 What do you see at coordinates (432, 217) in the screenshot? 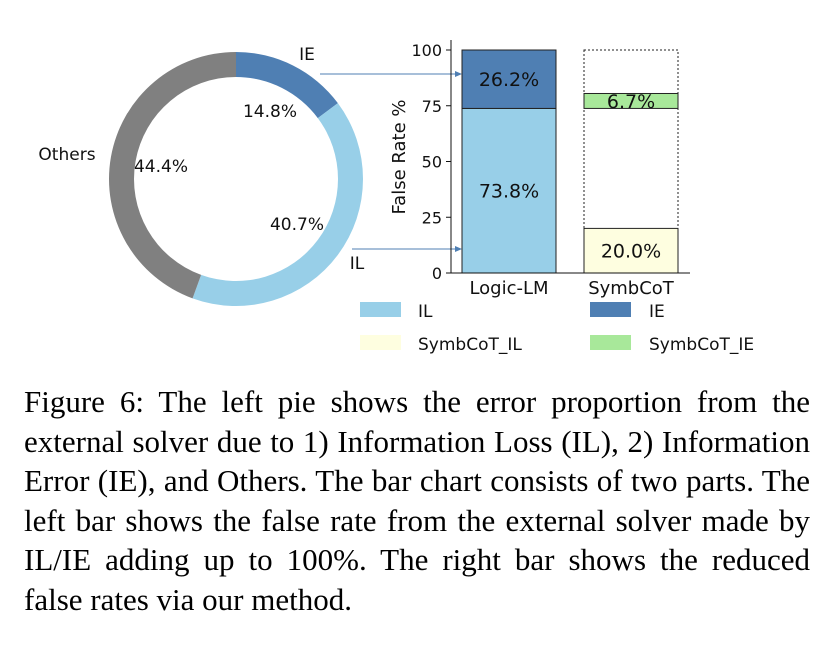
I see `y-tick-label: 25` at bounding box center [432, 217].